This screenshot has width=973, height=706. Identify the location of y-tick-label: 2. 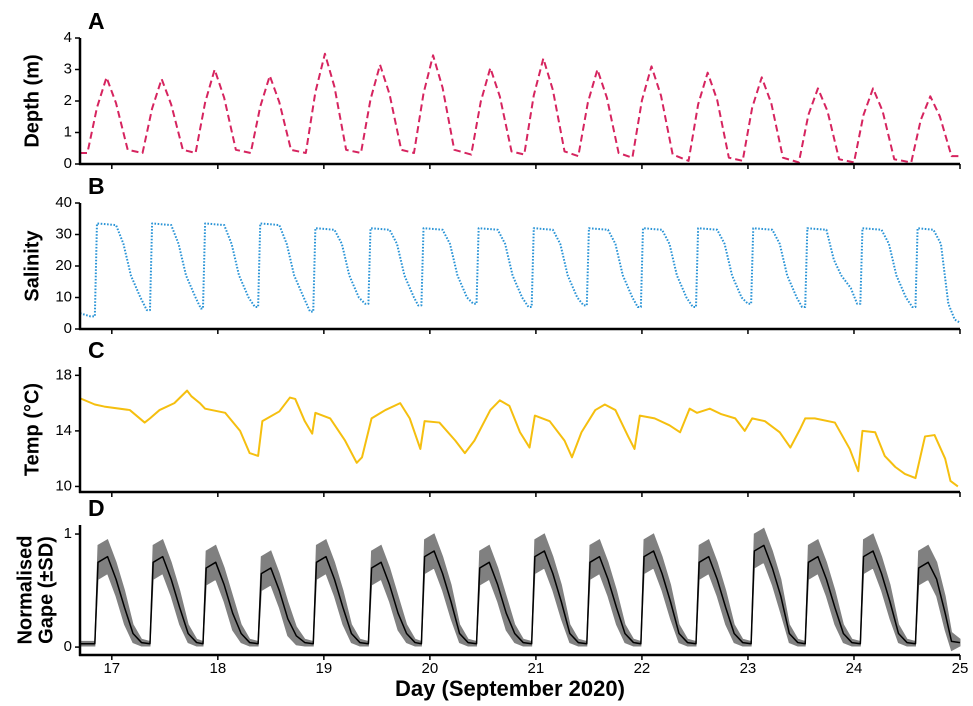
(68, 100).